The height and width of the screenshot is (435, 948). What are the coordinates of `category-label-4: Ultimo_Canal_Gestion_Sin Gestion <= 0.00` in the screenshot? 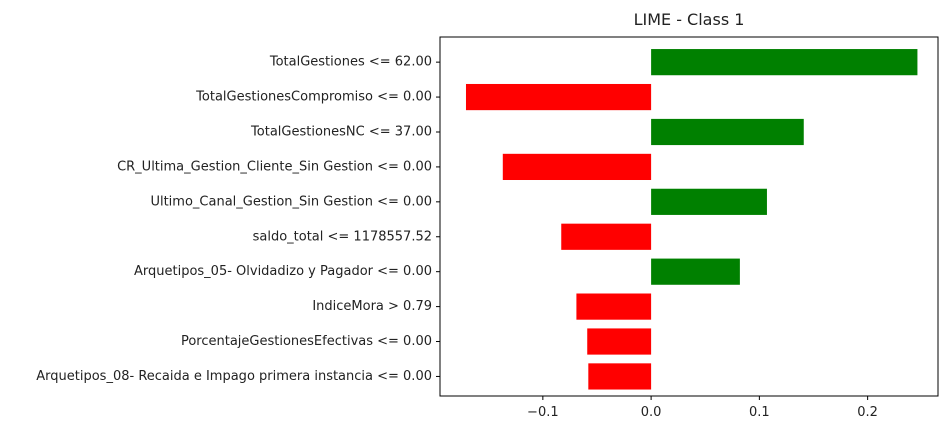 It's located at (291, 201).